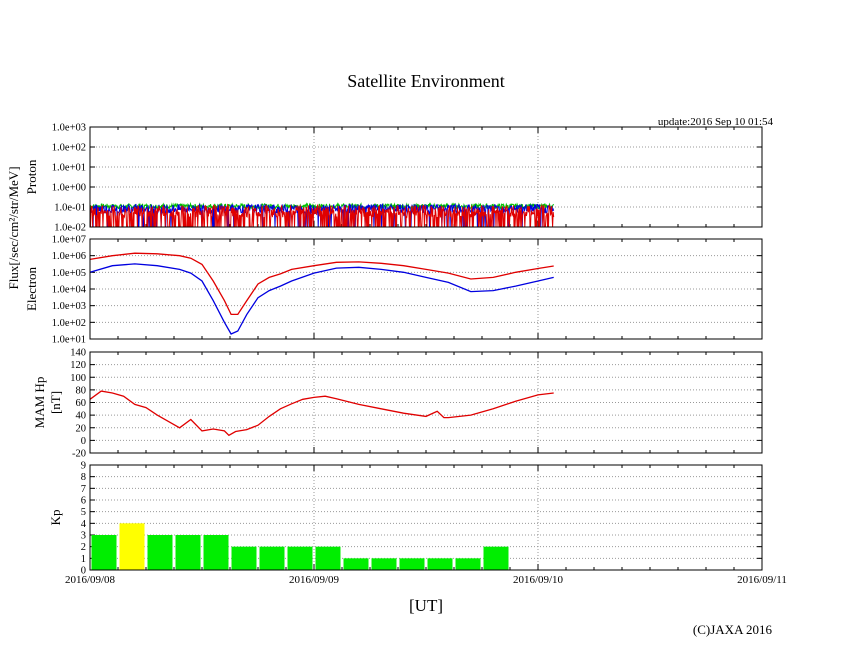 Image resolution: width=846 pixels, height=655 pixels. I want to click on x-axis-label: [UT], so click(426, 605).